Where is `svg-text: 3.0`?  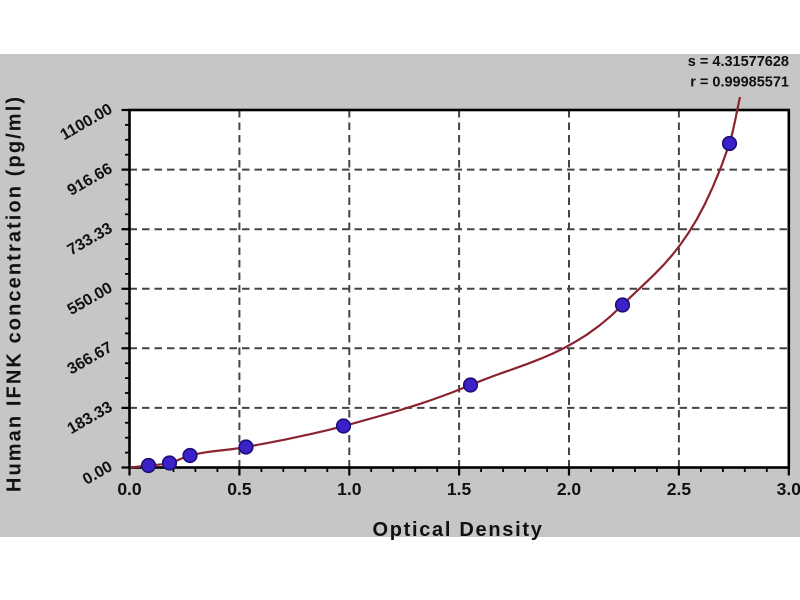
svg-text: 3.0 is located at coordinates (788, 489).